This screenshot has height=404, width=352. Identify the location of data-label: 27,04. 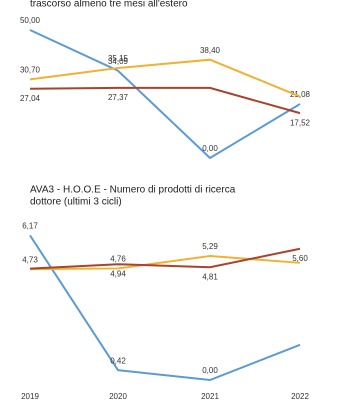
(30, 98).